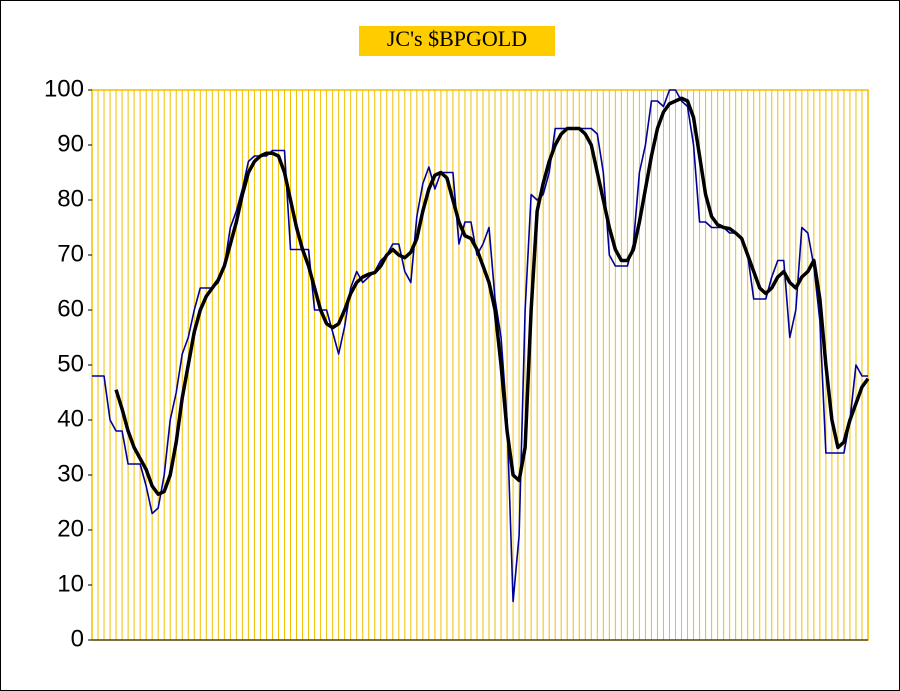 The image size is (900, 691). What do you see at coordinates (457, 38) in the screenshot?
I see `chart-title: JC's $BPGOLD` at bounding box center [457, 38].